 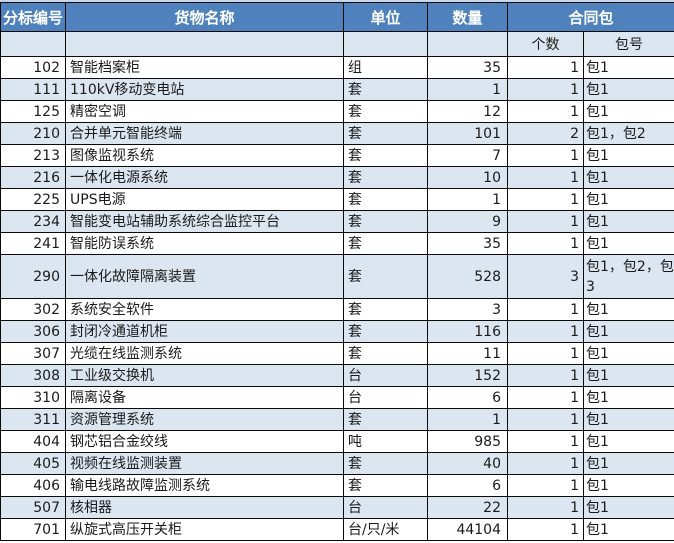 I want to click on cell-name: 资源管理系统, so click(x=204, y=419).